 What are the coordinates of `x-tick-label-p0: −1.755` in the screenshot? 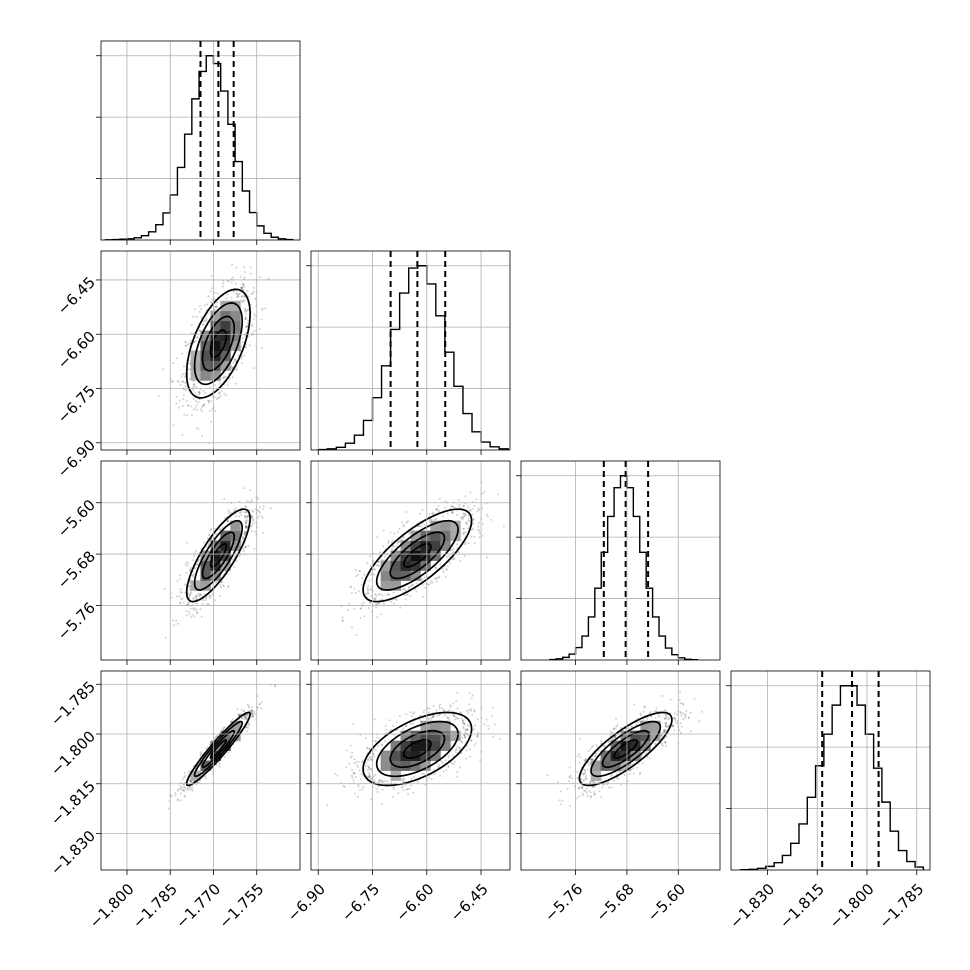 It's located at (242, 906).